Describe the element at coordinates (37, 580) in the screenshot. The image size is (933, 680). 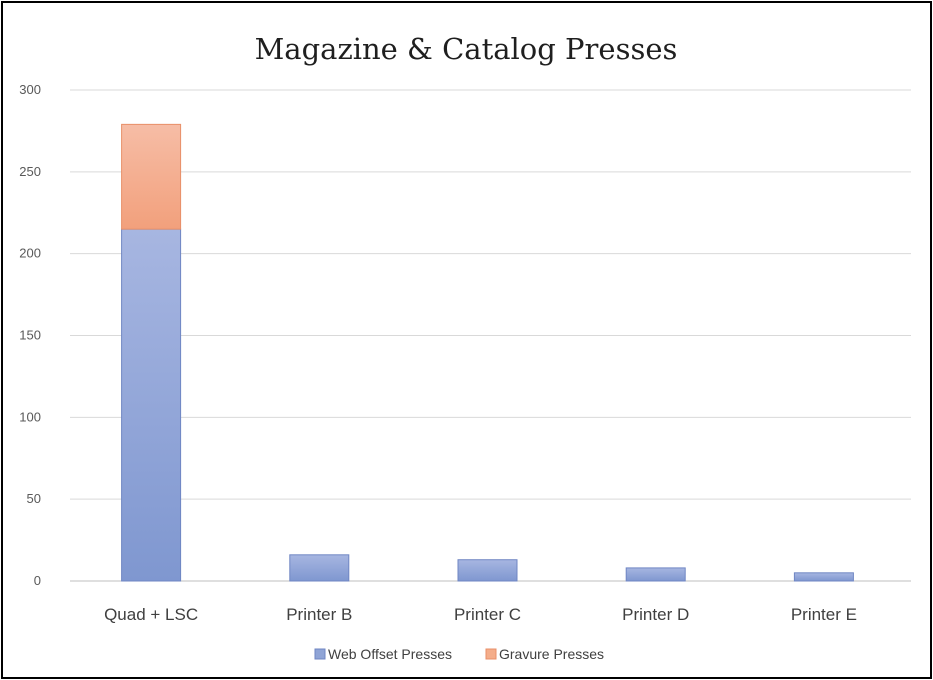
I see `y-tick-label: 0` at that location.